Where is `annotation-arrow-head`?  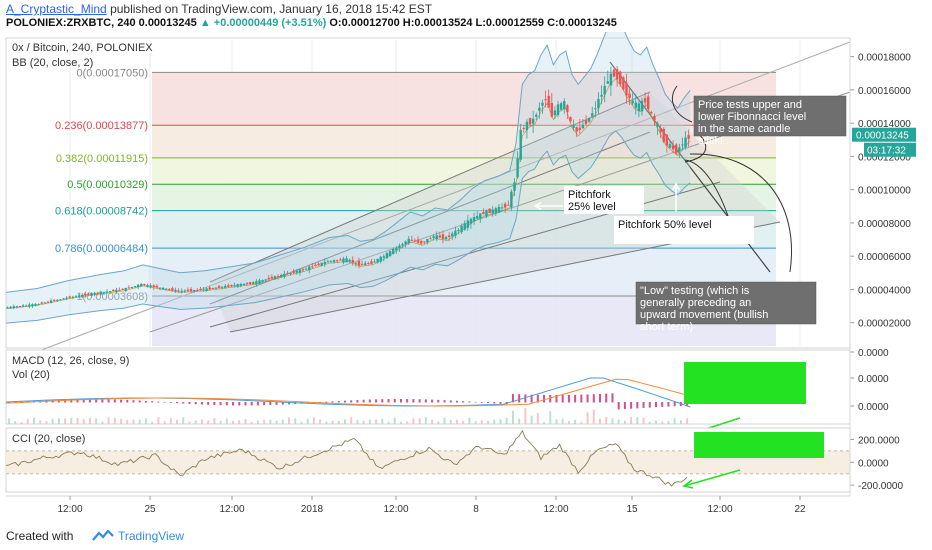
annotation-arrow-head is located at coordinates (676, 186).